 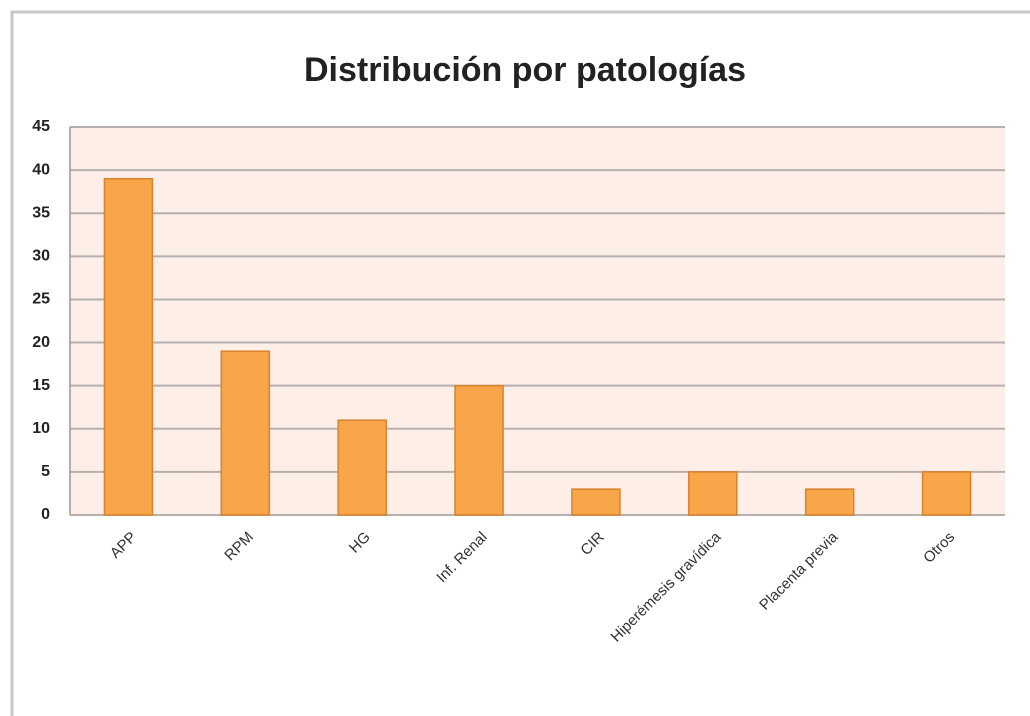 What do you see at coordinates (45, 471) in the screenshot?
I see `y-tick-label: 5` at bounding box center [45, 471].